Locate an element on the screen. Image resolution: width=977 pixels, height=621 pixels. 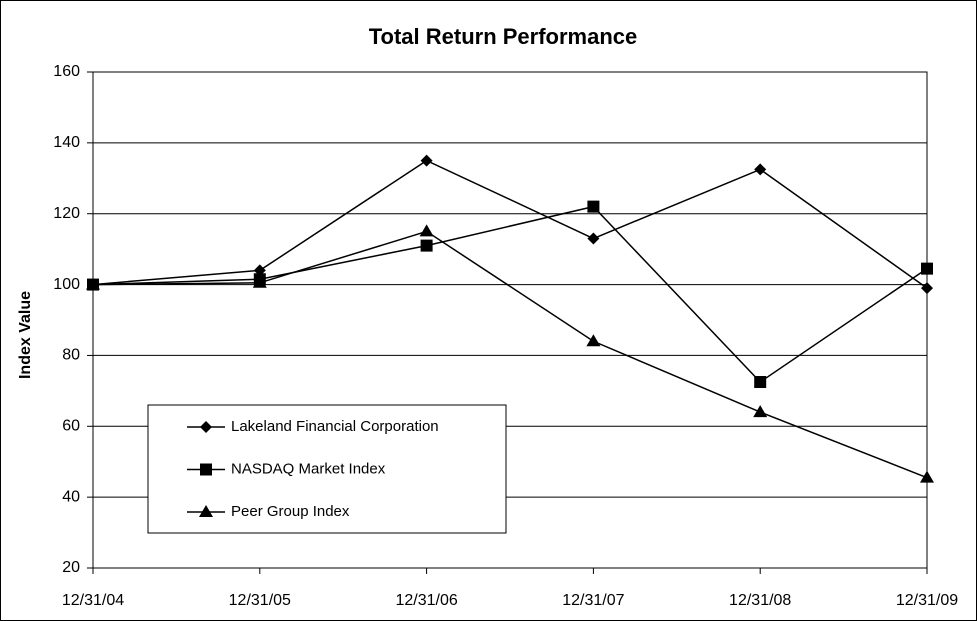
y-tick-label: 100 is located at coordinates (66, 284).